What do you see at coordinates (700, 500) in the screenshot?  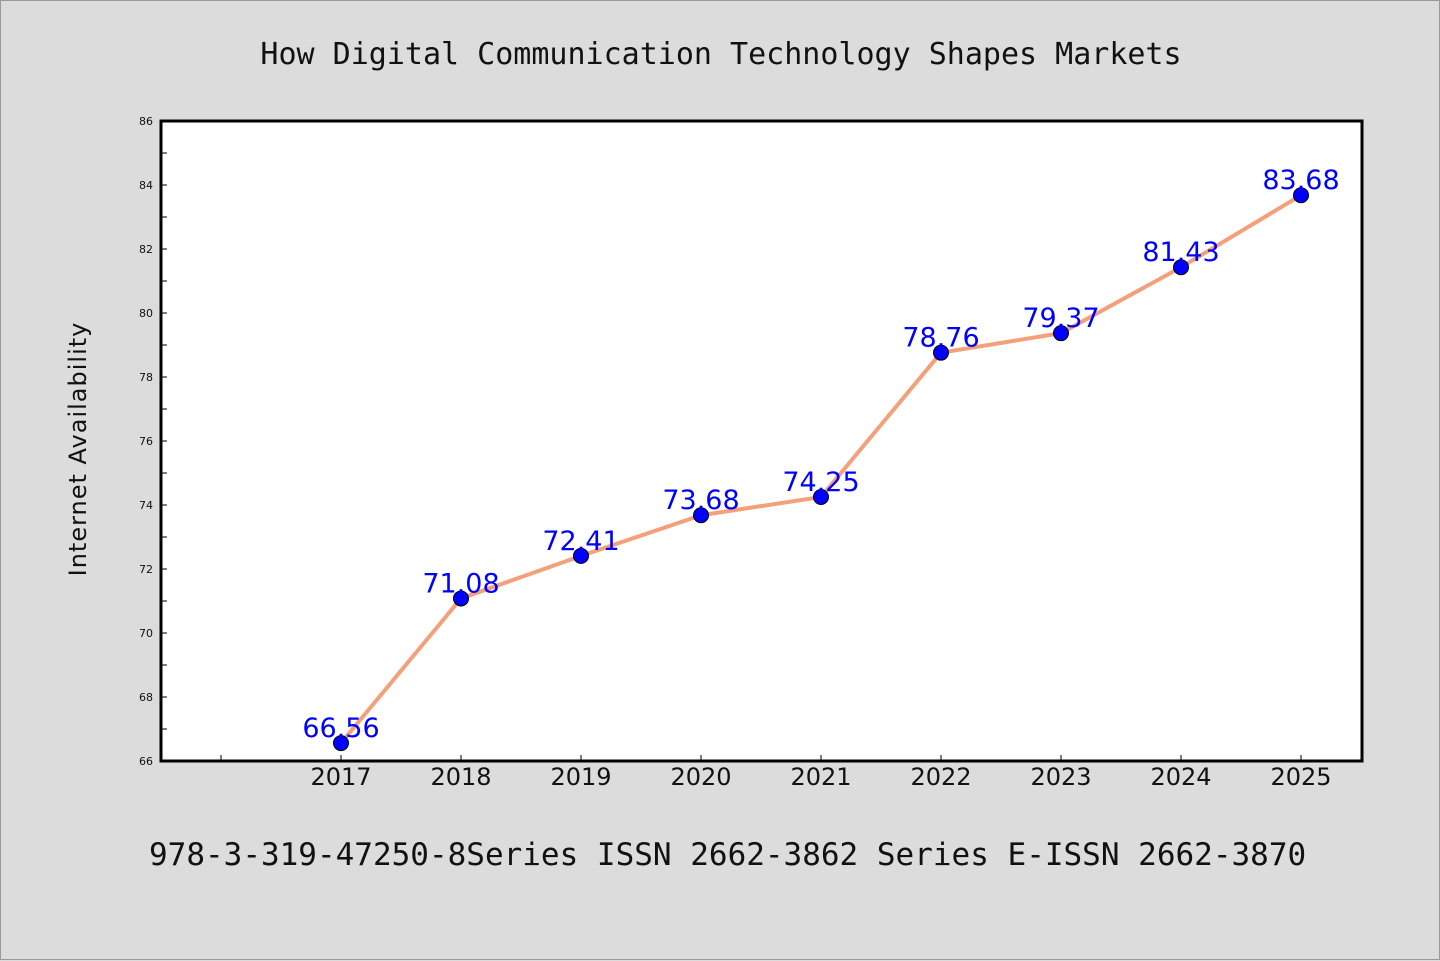 I see `data-label: 73.68` at bounding box center [700, 500].